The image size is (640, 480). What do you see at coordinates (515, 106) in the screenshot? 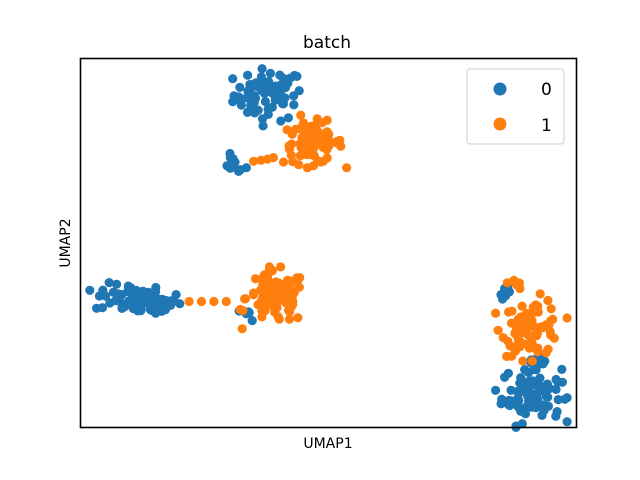
I see `legend: 0 1` at bounding box center [515, 106].